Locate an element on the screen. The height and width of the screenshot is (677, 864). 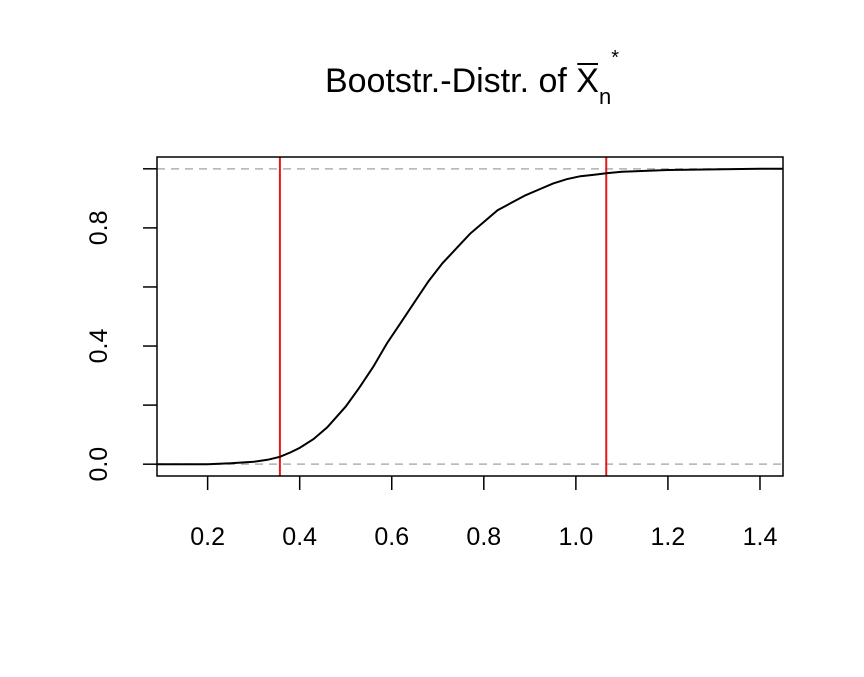
chart-title-subscript: n is located at coordinates (605, 96).